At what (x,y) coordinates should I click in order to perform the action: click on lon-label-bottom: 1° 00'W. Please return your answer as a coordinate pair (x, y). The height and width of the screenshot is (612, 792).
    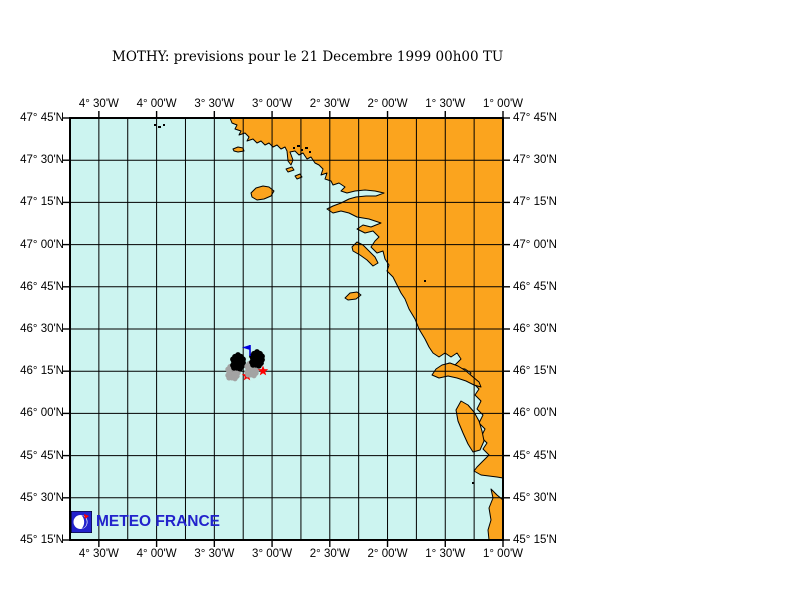
    Looking at the image, I should click on (503, 554).